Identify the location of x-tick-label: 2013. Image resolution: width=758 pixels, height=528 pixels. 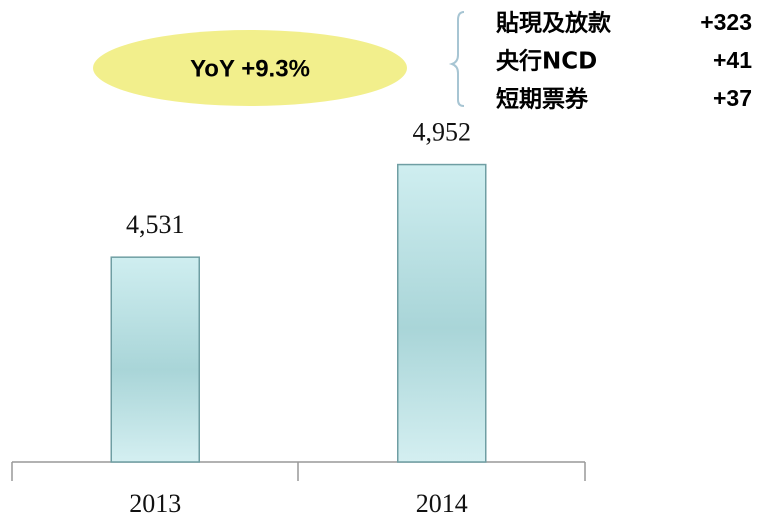
(155, 503).